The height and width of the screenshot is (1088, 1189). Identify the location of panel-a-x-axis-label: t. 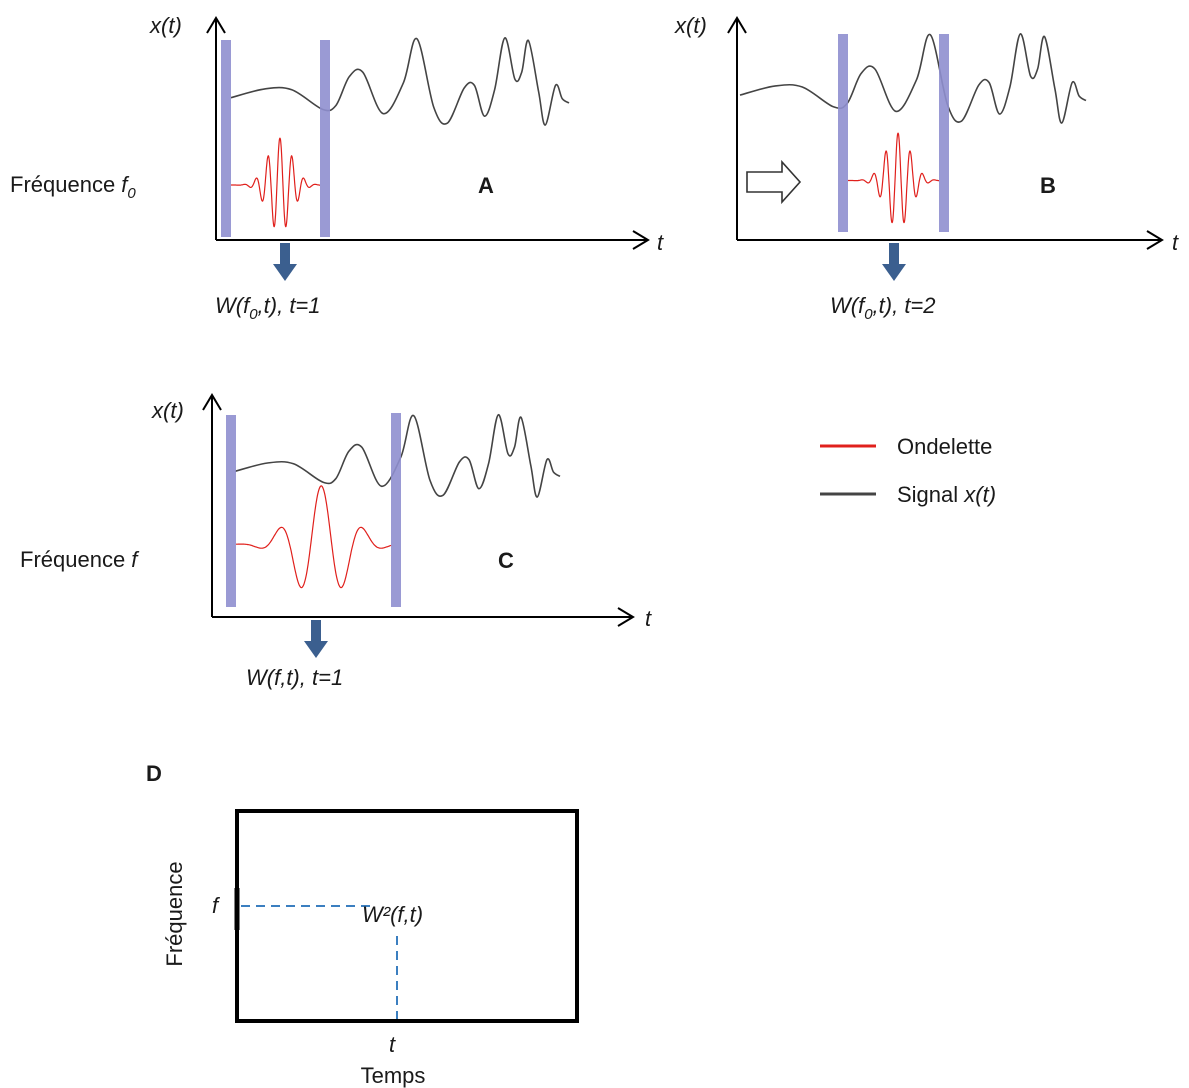
(660, 242).